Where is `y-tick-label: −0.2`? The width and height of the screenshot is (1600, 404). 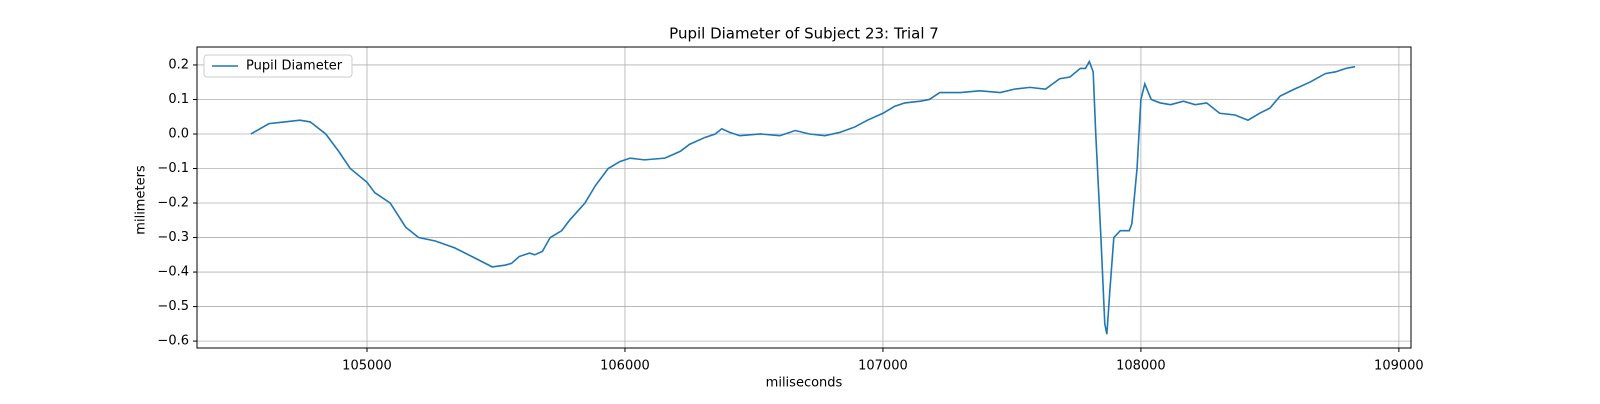 y-tick-label: −0.2 is located at coordinates (173, 203).